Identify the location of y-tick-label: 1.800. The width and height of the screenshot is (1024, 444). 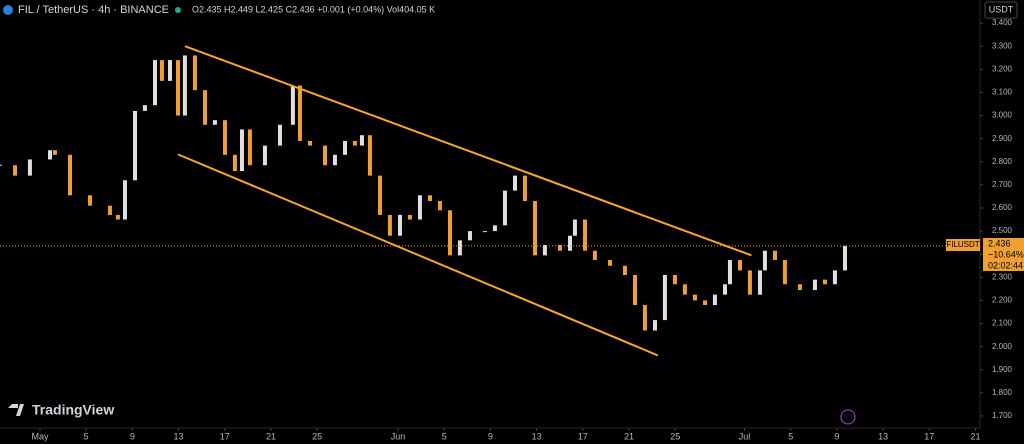
(1002, 392).